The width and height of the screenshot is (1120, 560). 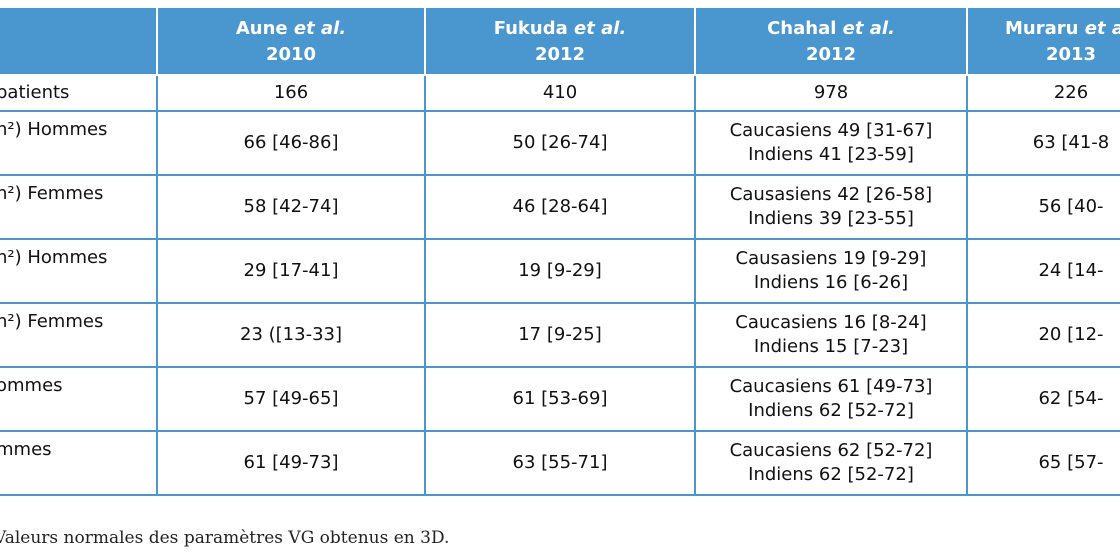 I want to click on header-label-cell, so click(x=79, y=42).